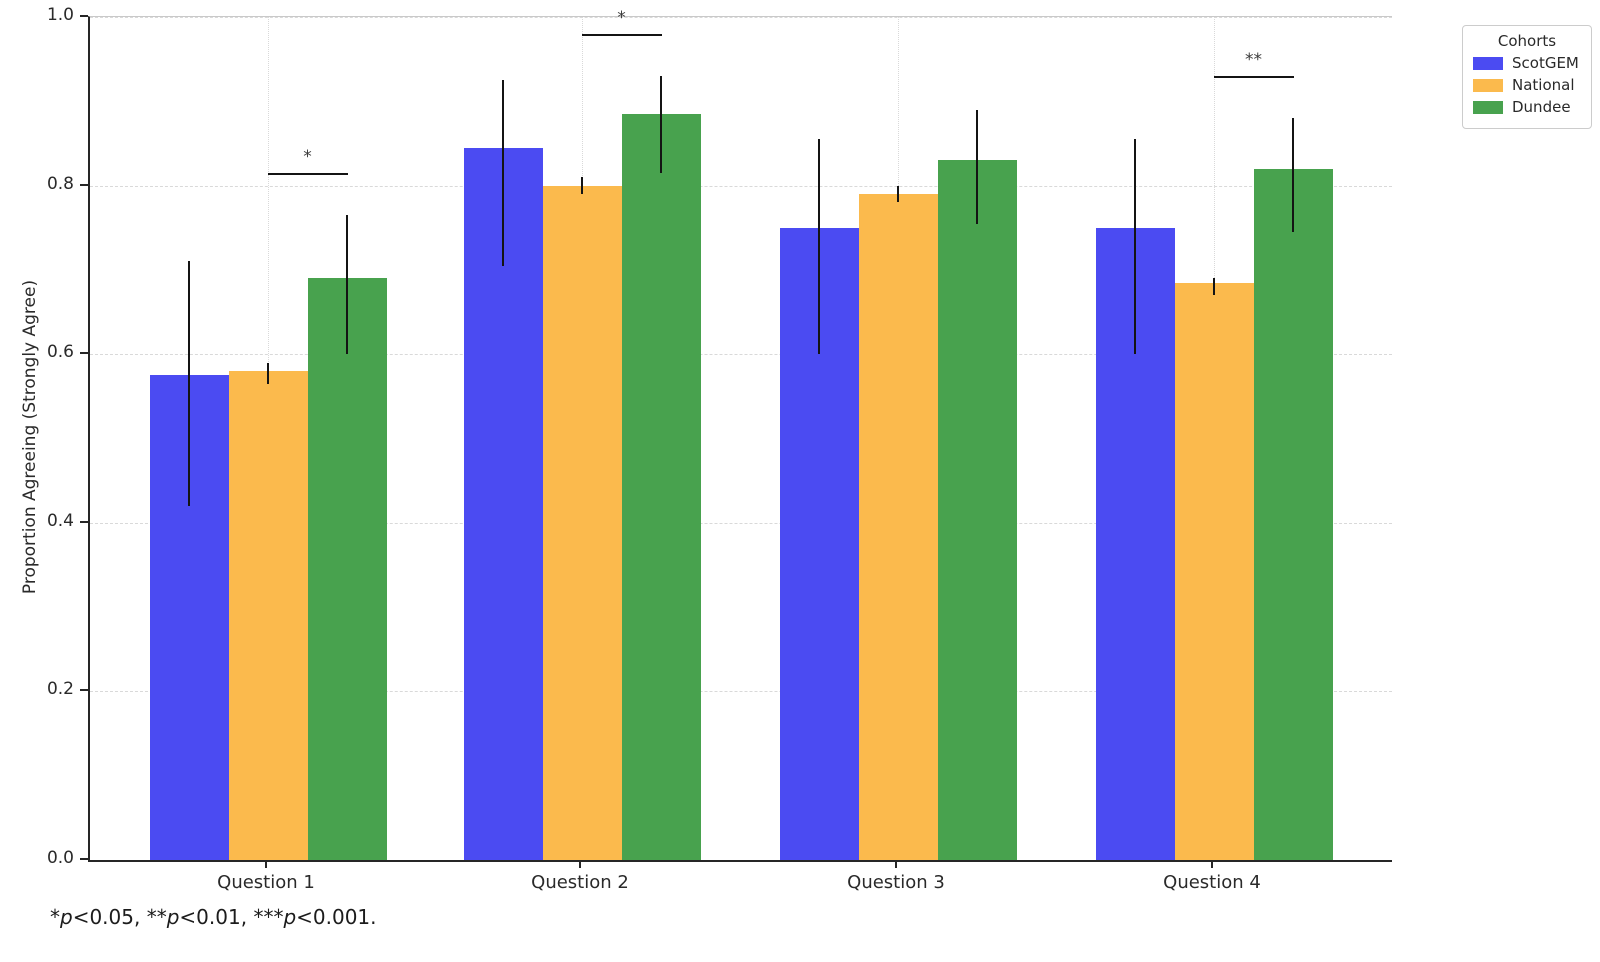 The image size is (1600, 962). Describe the element at coordinates (109, 917) in the screenshot. I see `footnote-part: <0.05,` at that location.